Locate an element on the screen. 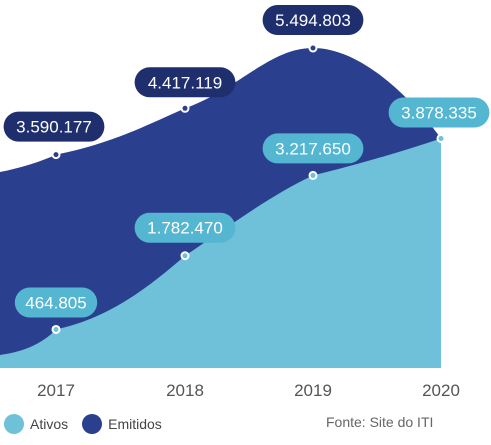 The width and height of the screenshot is (491, 445). label-ativos-2018: 1.782.470 is located at coordinates (185, 227).